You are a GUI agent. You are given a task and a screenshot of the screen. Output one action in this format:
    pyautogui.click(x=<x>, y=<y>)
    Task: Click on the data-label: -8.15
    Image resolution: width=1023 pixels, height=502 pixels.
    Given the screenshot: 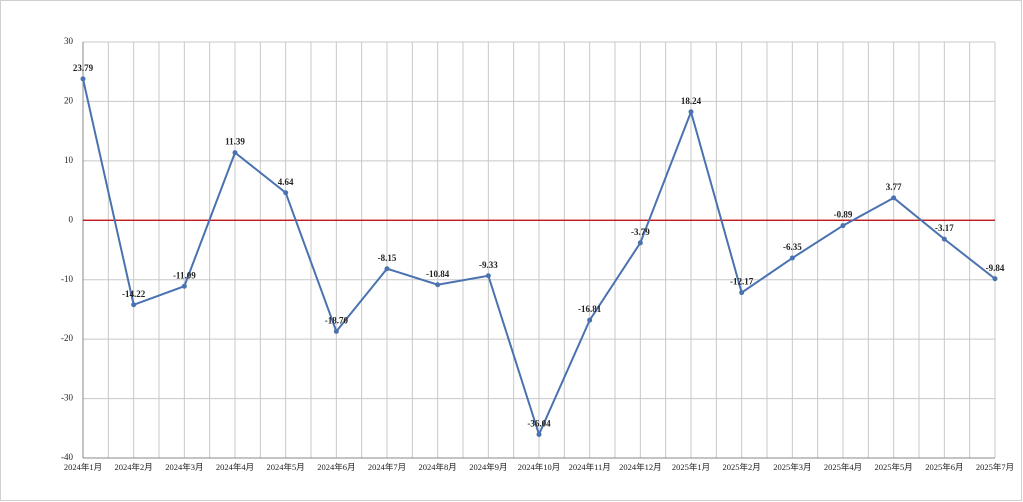 What is the action you would take?
    pyautogui.click(x=387, y=258)
    